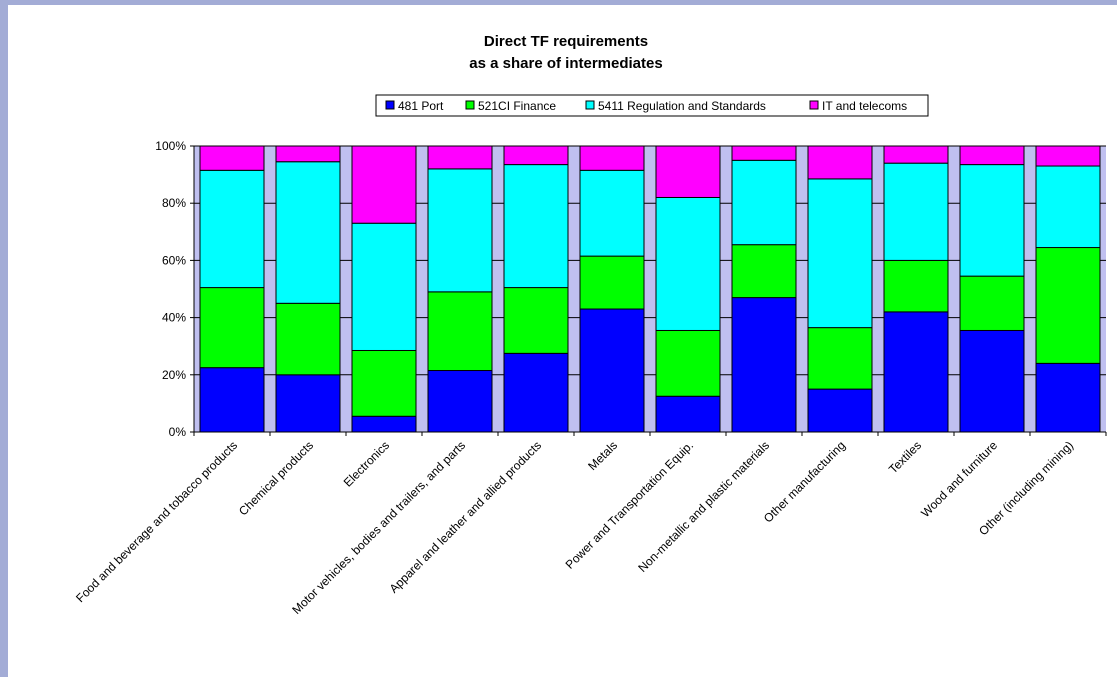 Image resolution: width=1117 pixels, height=677 pixels. What do you see at coordinates (864, 106) in the screenshot?
I see `legend-label: IT and telecoms` at bounding box center [864, 106].